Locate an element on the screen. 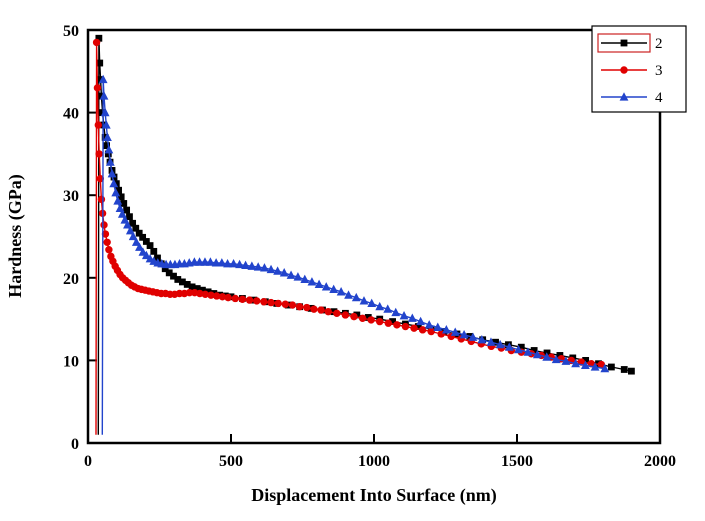  legend-highlight is located at coordinates (624, 43).